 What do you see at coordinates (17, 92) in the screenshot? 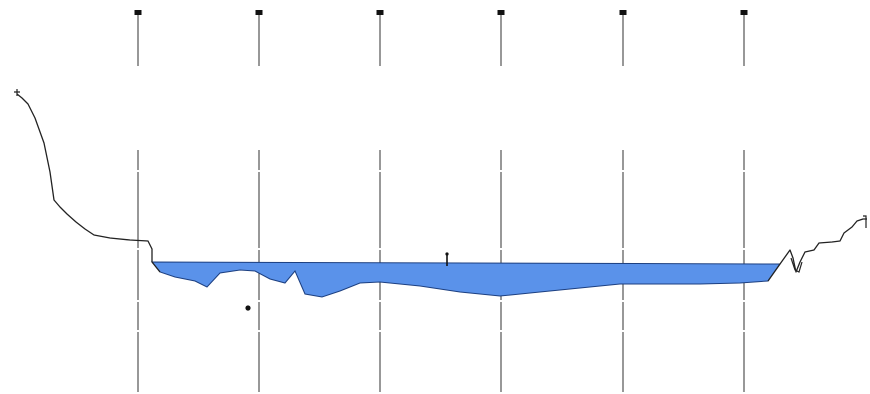
I see `left-bank-start-tick` at bounding box center [17, 92].